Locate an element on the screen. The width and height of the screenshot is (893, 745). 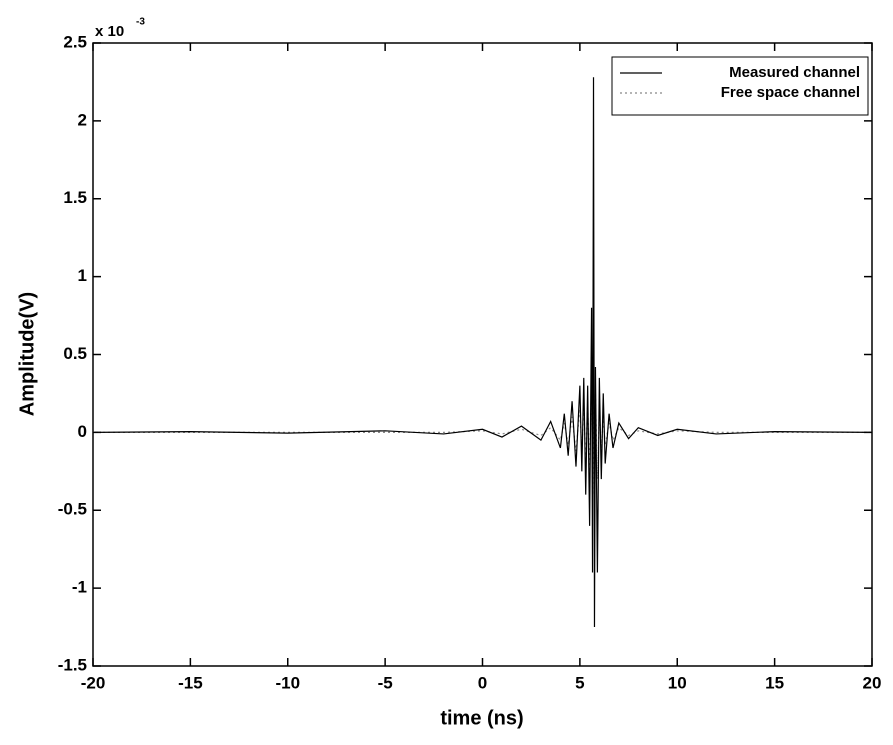
x-tick-label: 0 is located at coordinates (482, 682).